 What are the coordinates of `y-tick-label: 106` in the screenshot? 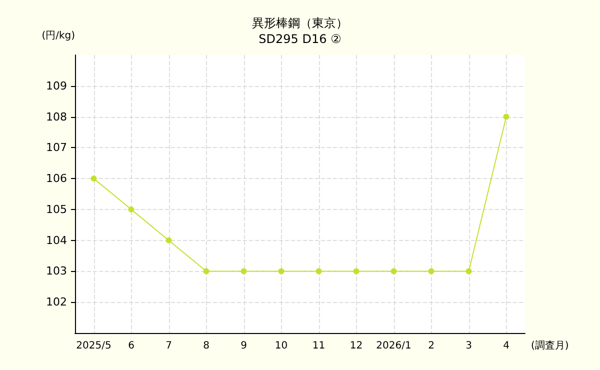 It's located at (56, 179).